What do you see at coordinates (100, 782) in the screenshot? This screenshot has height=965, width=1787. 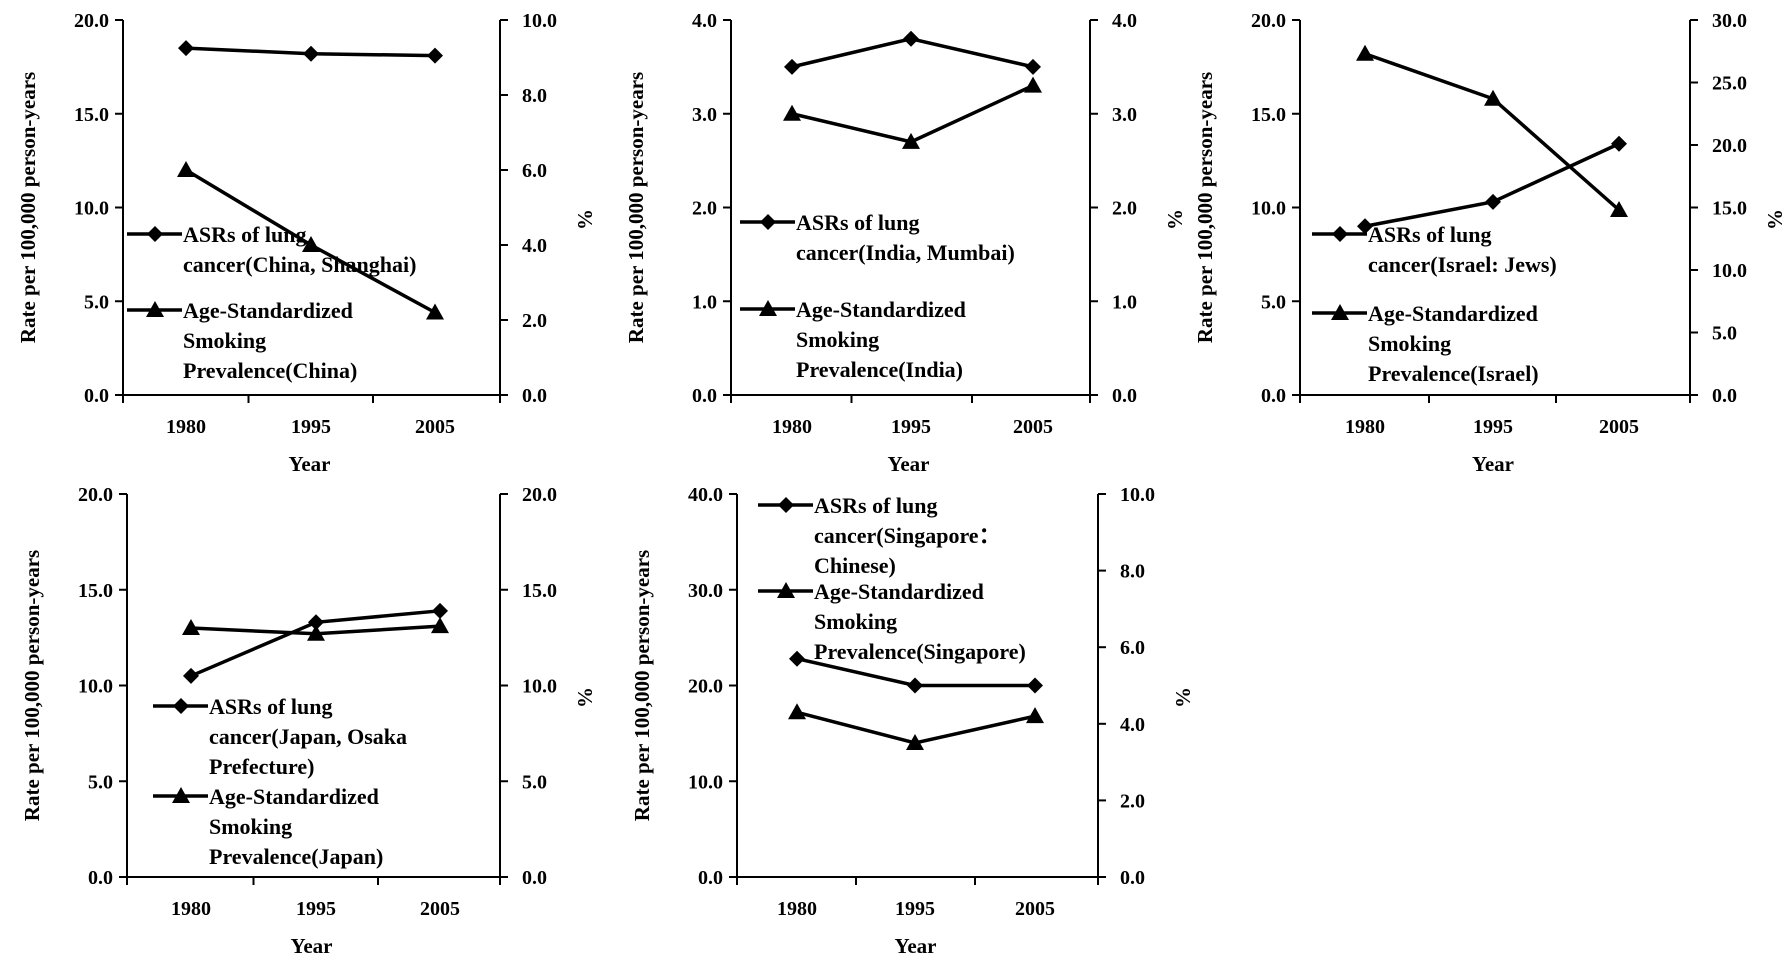 I see `left-y-tick-label: 5.0` at bounding box center [100, 782].